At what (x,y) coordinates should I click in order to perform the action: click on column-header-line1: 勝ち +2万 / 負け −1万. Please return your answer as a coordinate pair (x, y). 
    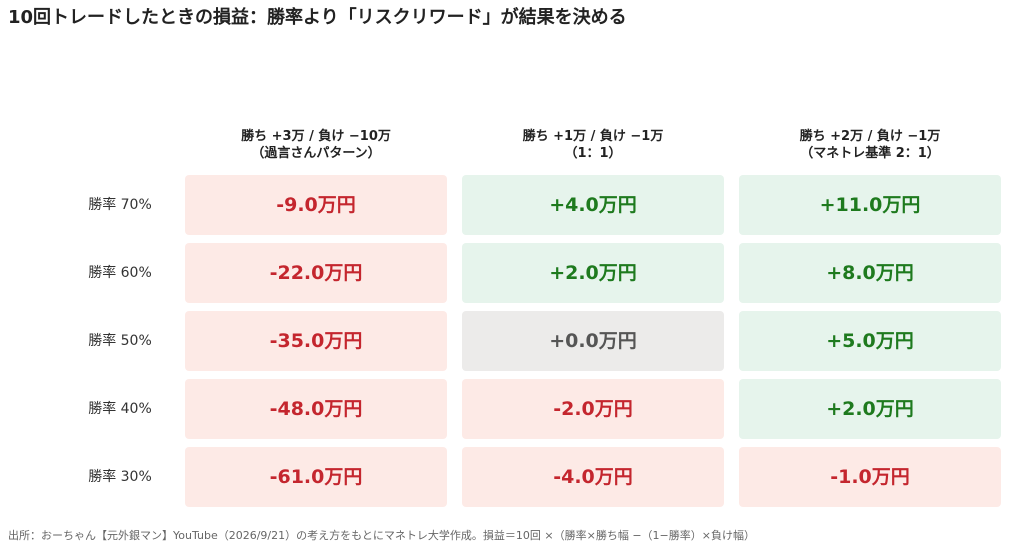
    Looking at the image, I should click on (870, 136).